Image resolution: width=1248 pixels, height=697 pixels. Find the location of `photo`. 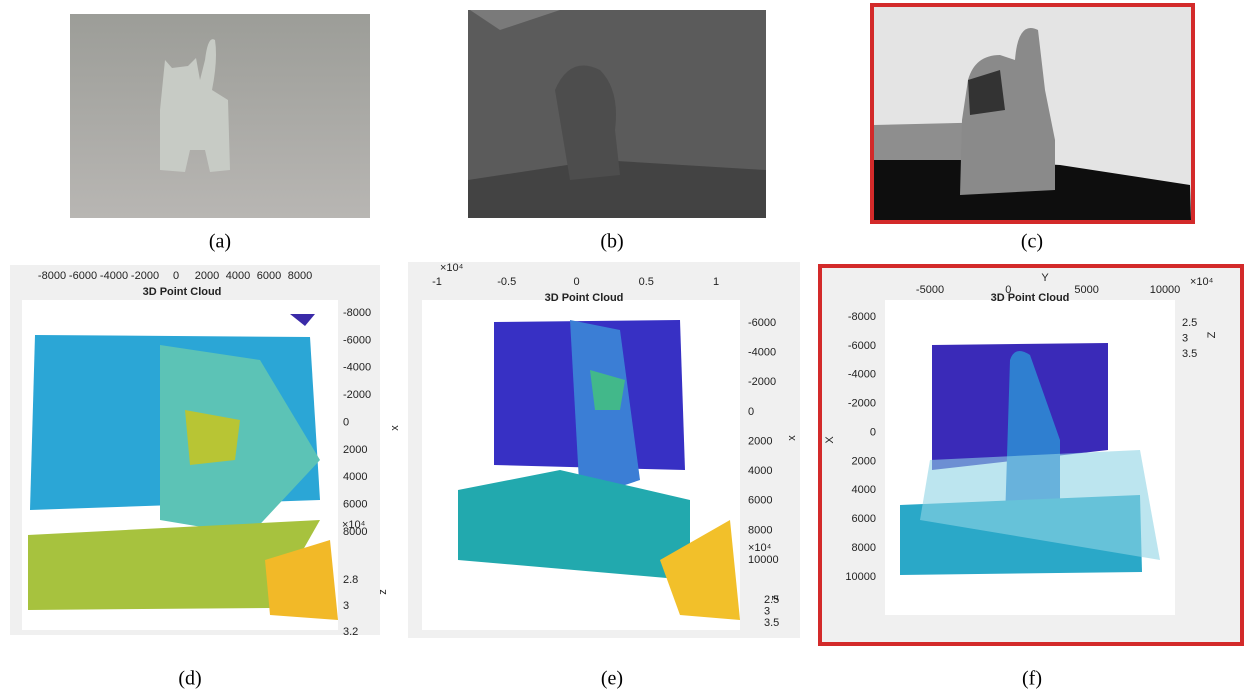

photo is located at coordinates (220, 116).